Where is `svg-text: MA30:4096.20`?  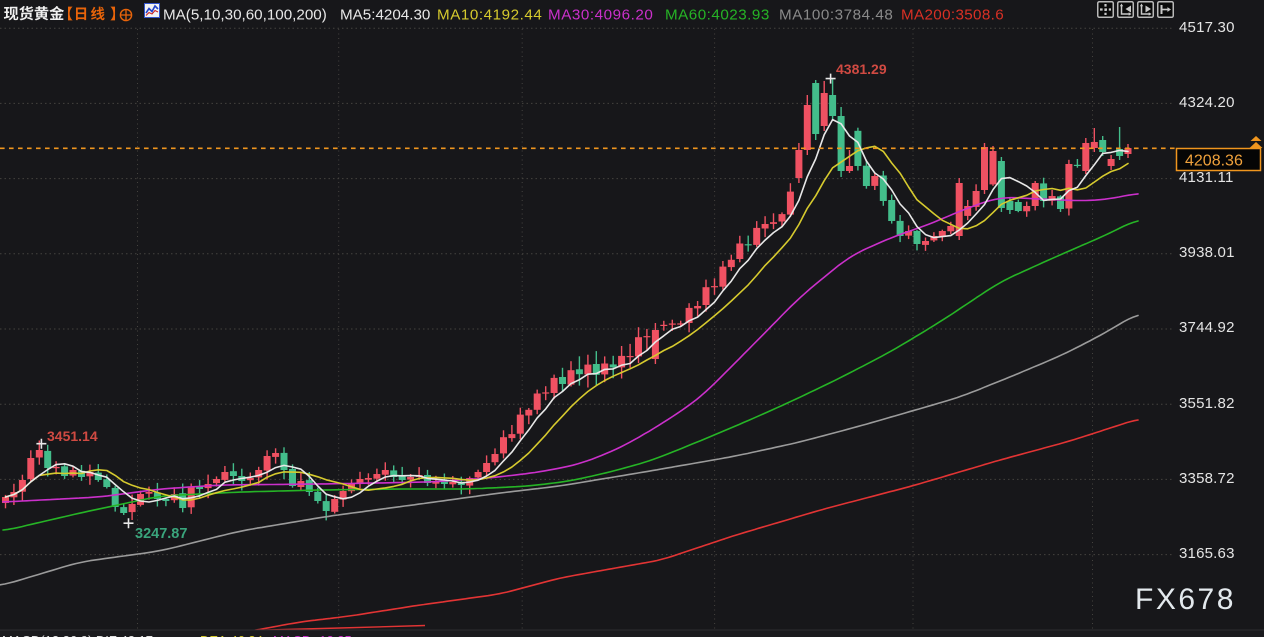
svg-text: MA30:4096.20 is located at coordinates (600, 15).